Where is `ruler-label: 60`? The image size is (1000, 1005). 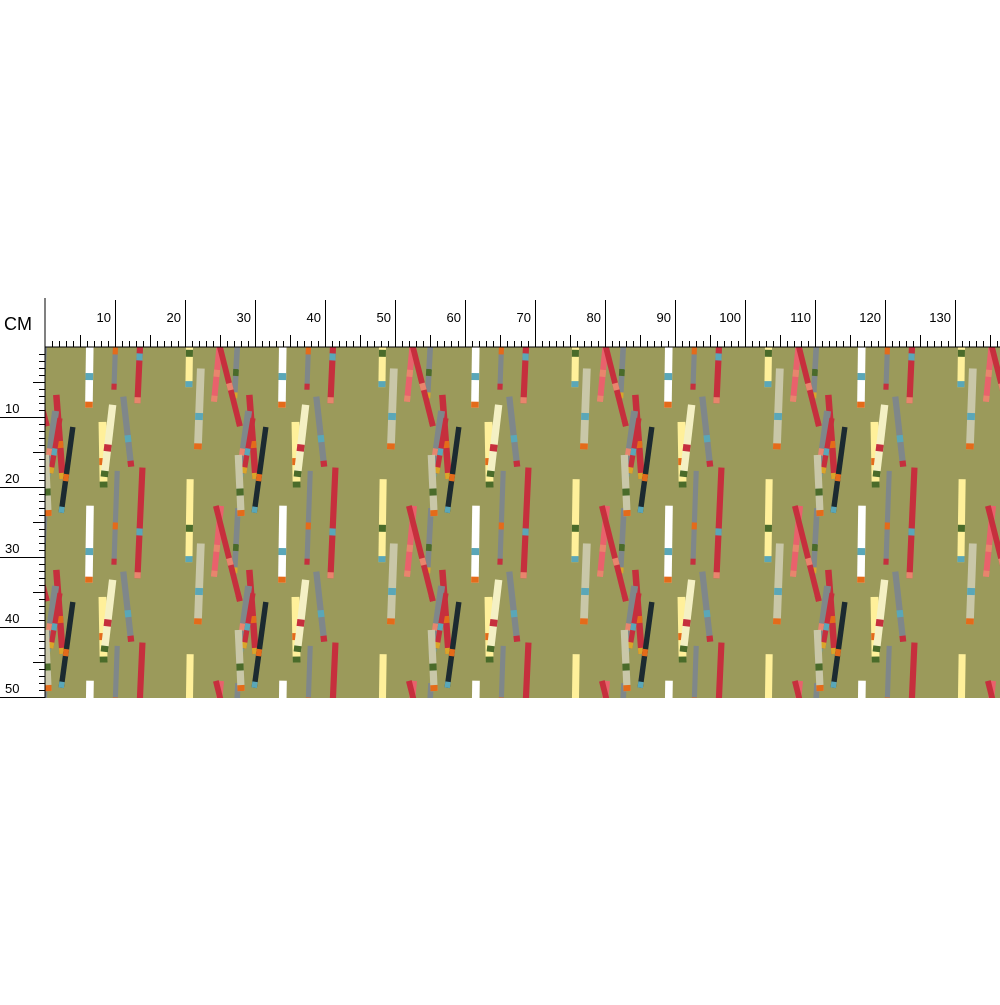 ruler-label: 60 is located at coordinates (454, 317).